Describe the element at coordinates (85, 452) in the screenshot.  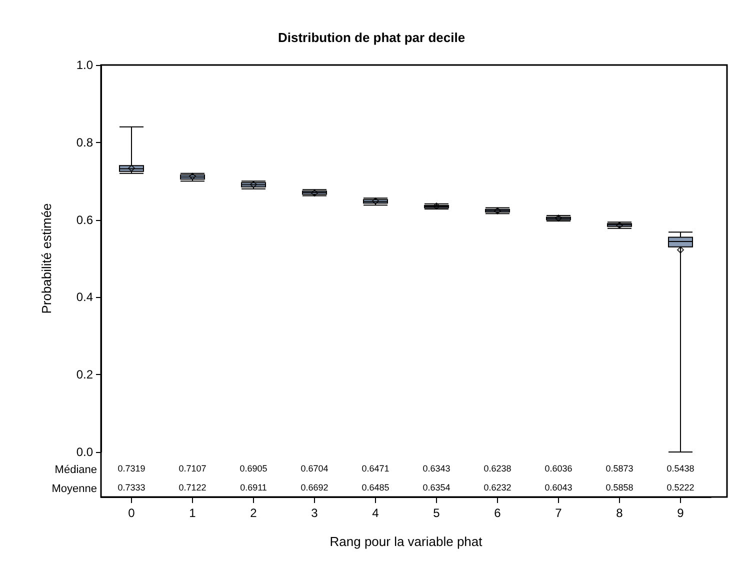
I see `y-tick-label: 0.0` at that location.